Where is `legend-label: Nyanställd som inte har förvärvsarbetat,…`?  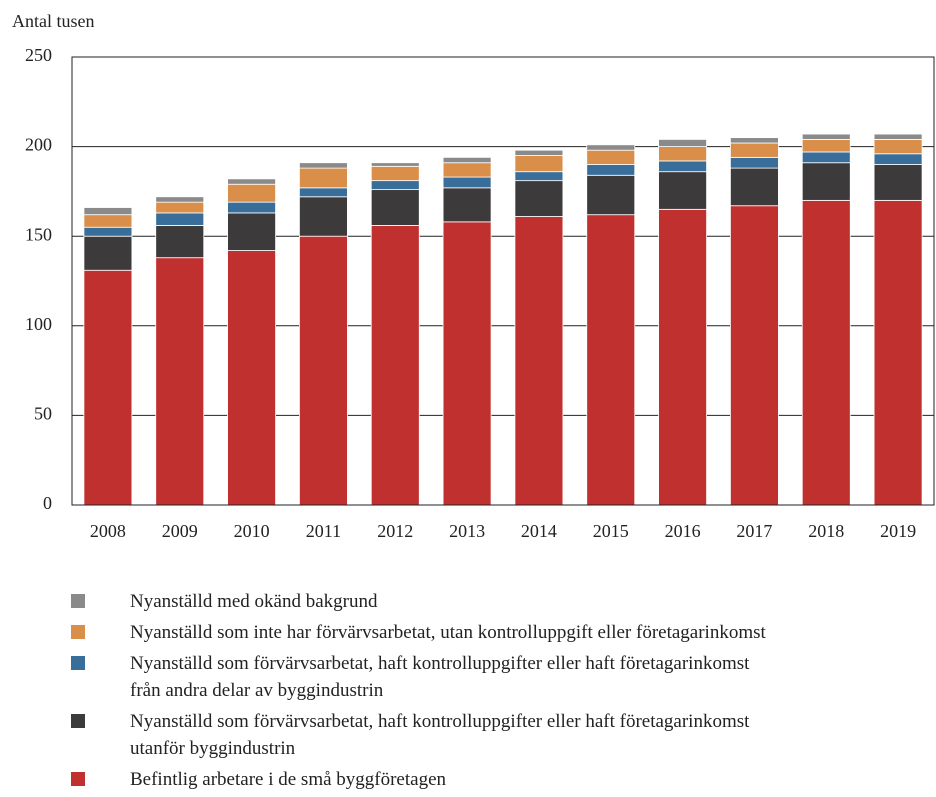 legend-label: Nyanställd som inte har förvärvsarbetat,… is located at coordinates (448, 632).